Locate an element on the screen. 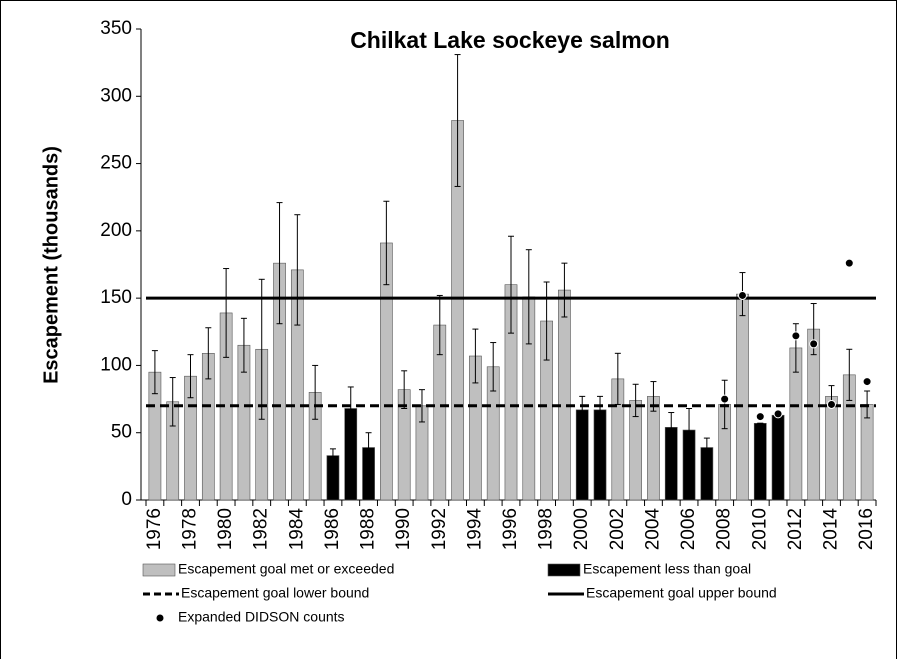 The width and height of the screenshot is (904, 659). y-tick-label: 50 is located at coordinates (121, 432).